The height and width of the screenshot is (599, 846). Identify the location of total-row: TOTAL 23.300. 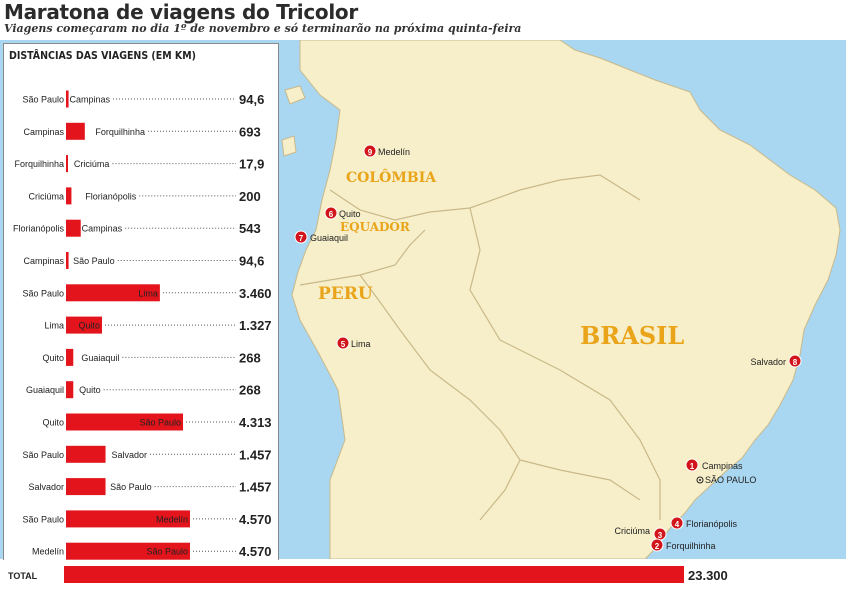
(423, 575).